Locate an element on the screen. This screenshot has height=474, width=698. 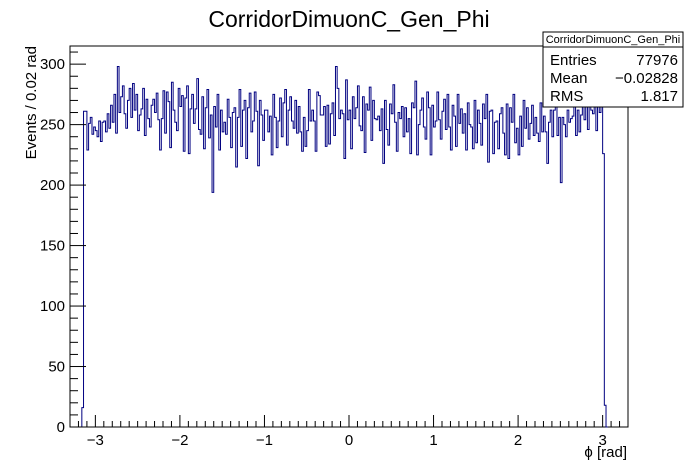
stats-rms-label: RMS is located at coordinates (566, 96).